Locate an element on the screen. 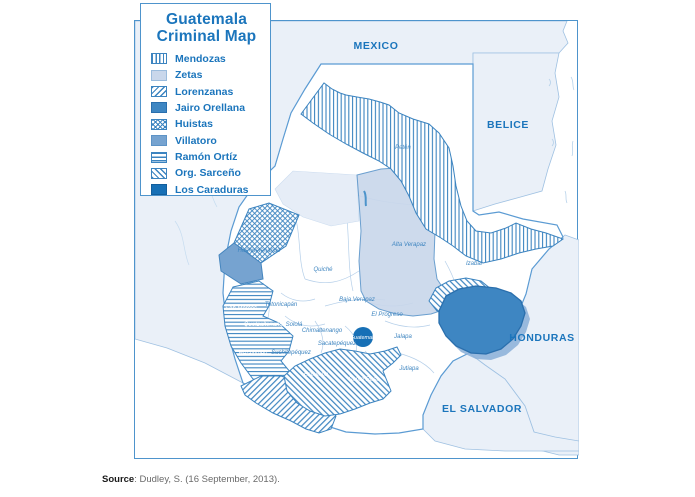  legend-item-label: Zetas is located at coordinates (189, 75).